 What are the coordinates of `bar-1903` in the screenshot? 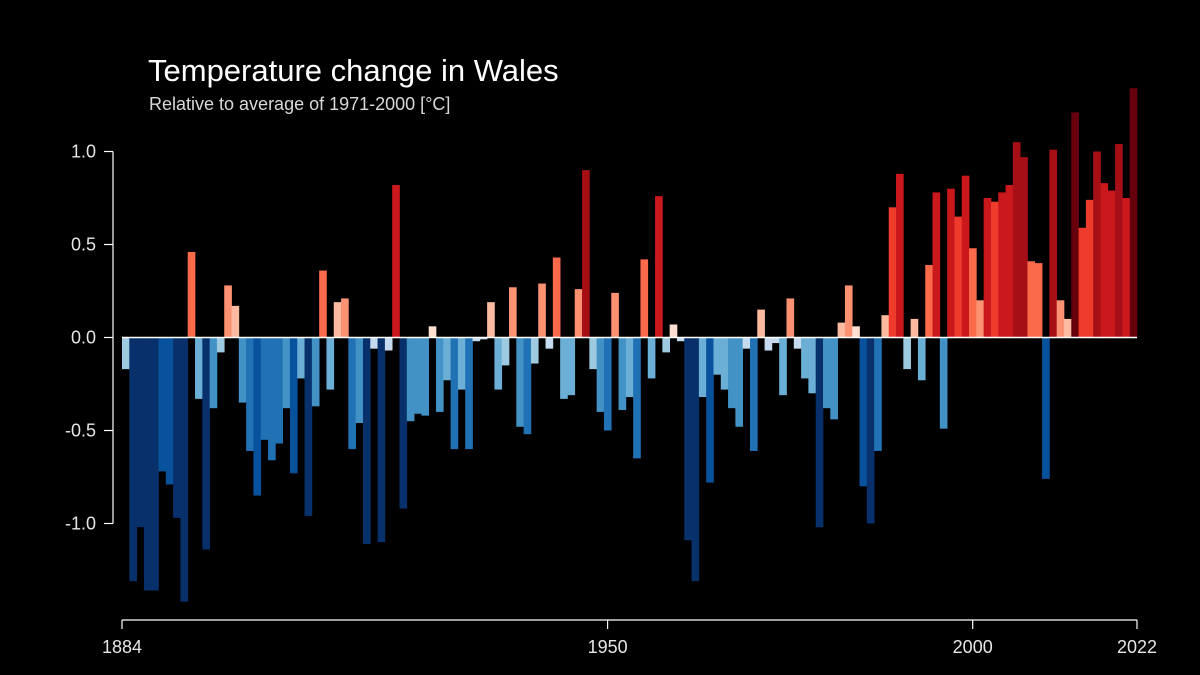 It's located at (264, 388).